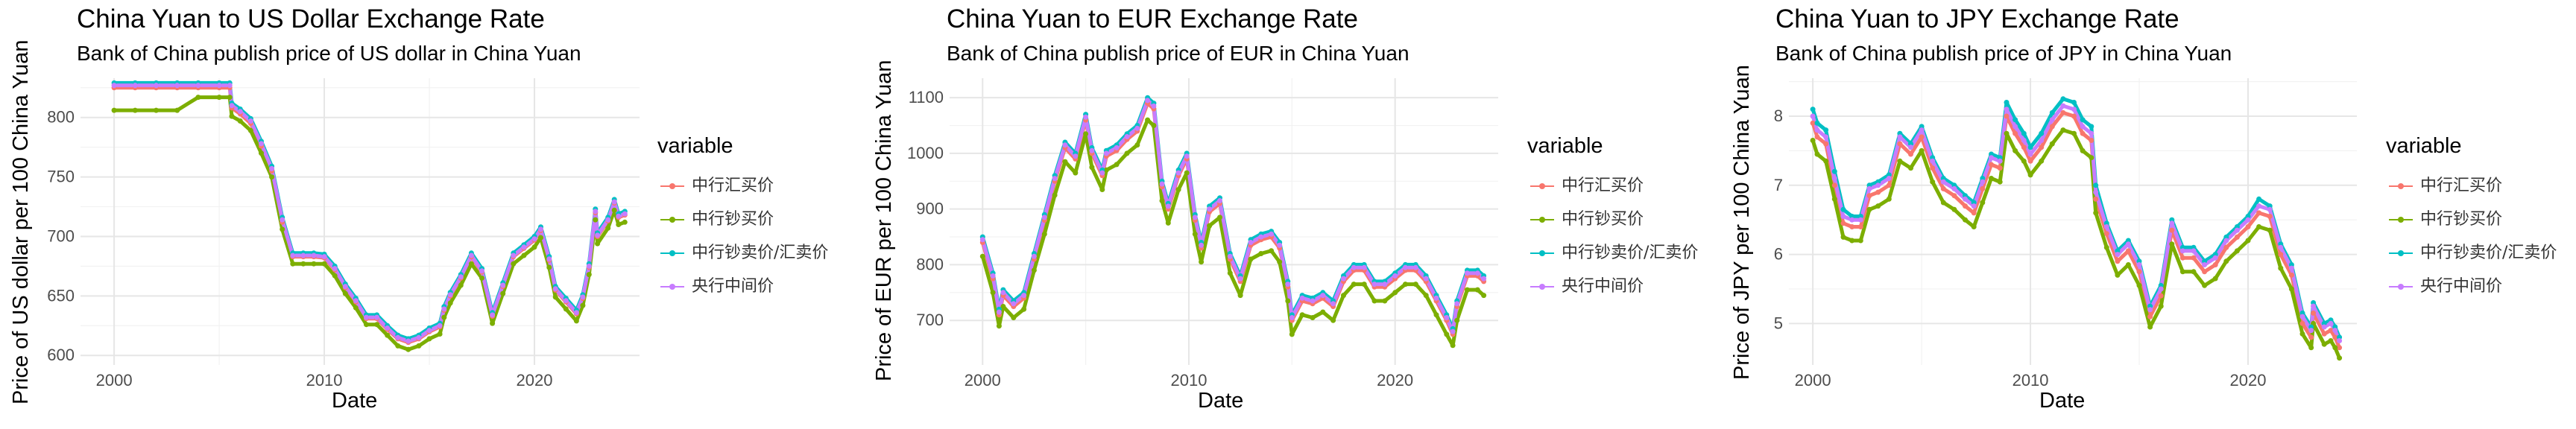 This screenshot has height=429, width=2576. I want to click on legend-item: 中行汇买价, so click(2444, 186).